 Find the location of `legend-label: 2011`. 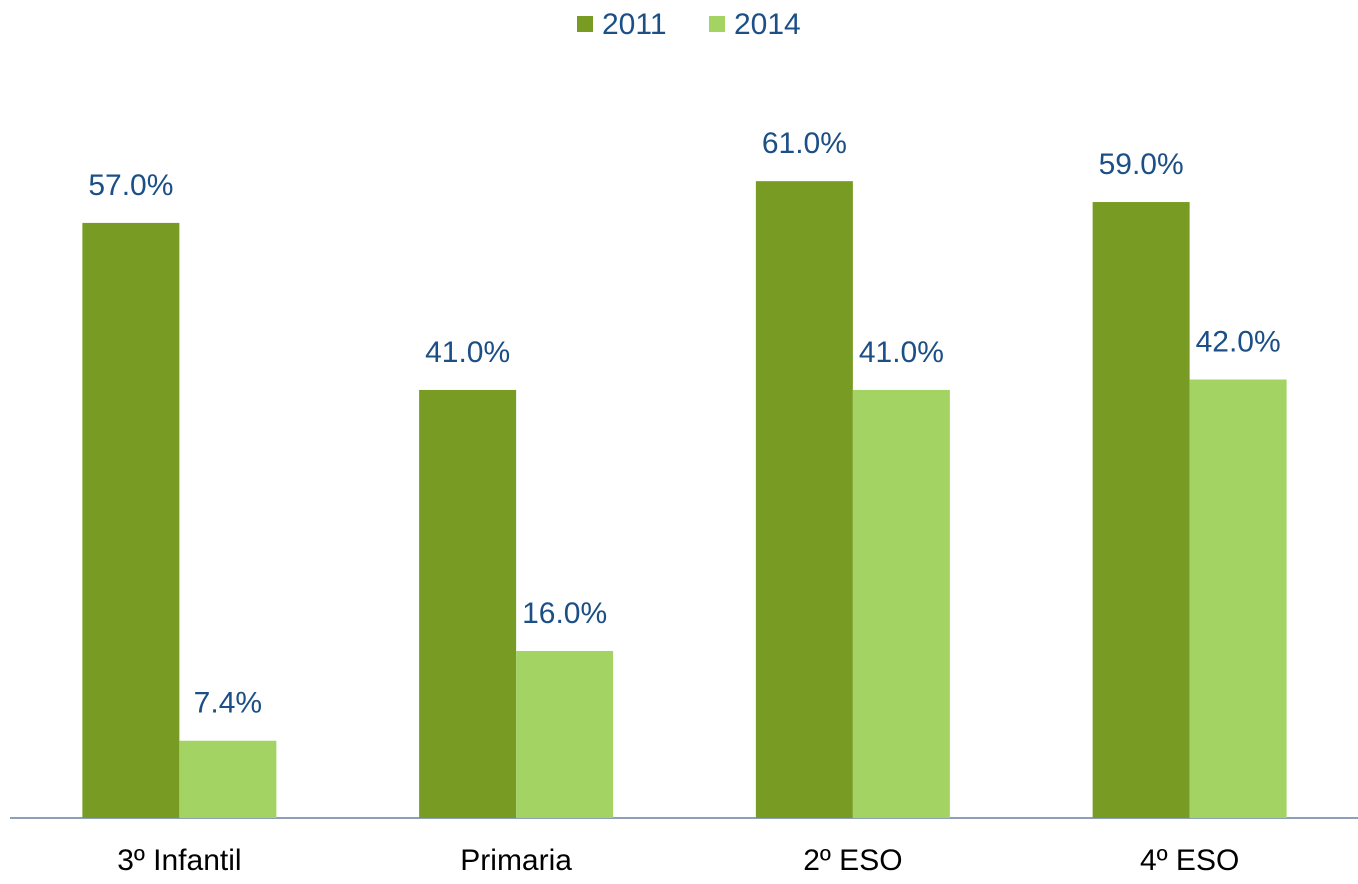

legend-label: 2011 is located at coordinates (634, 24).